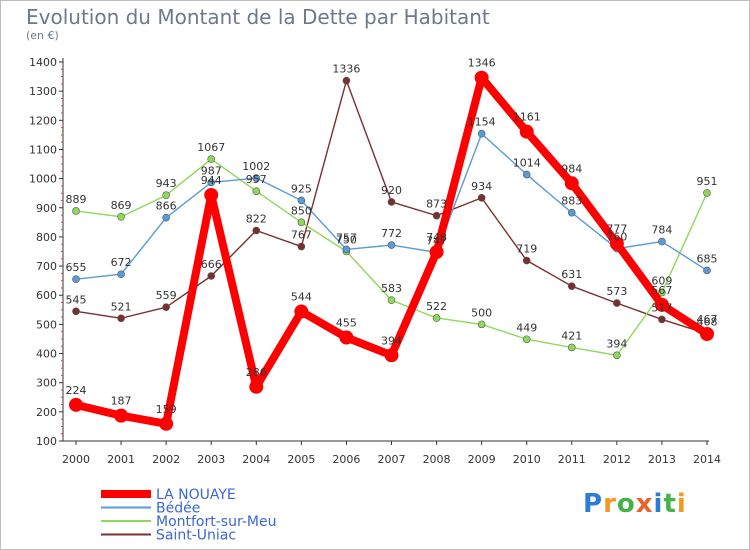  I want to click on logo-letter: o, so click(626, 504).